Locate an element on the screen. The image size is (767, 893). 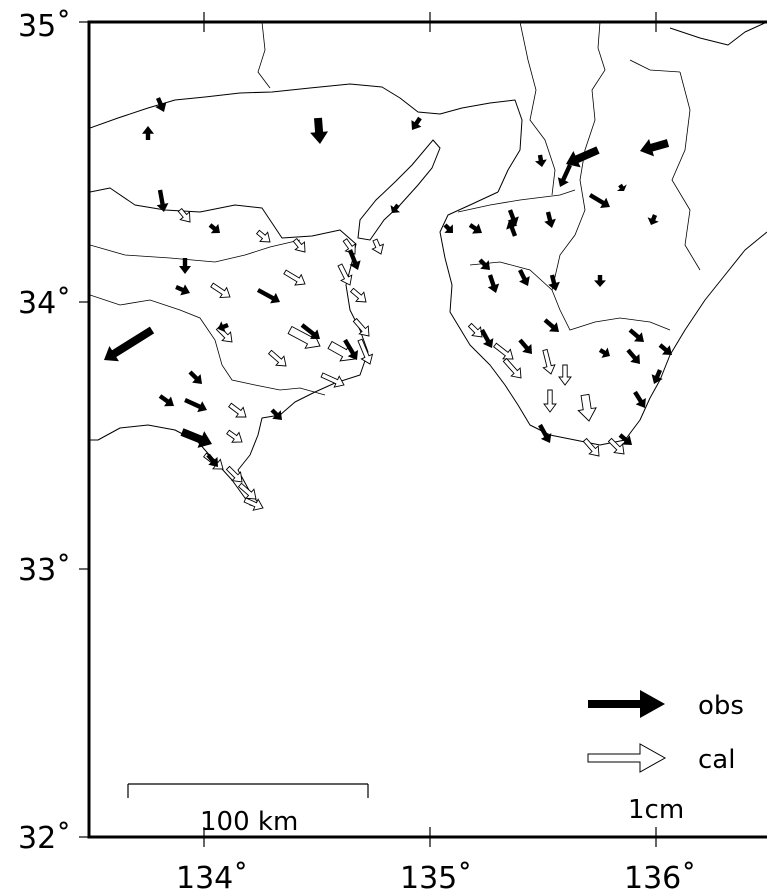
scale-bar-label: 100 km is located at coordinates (249, 822).